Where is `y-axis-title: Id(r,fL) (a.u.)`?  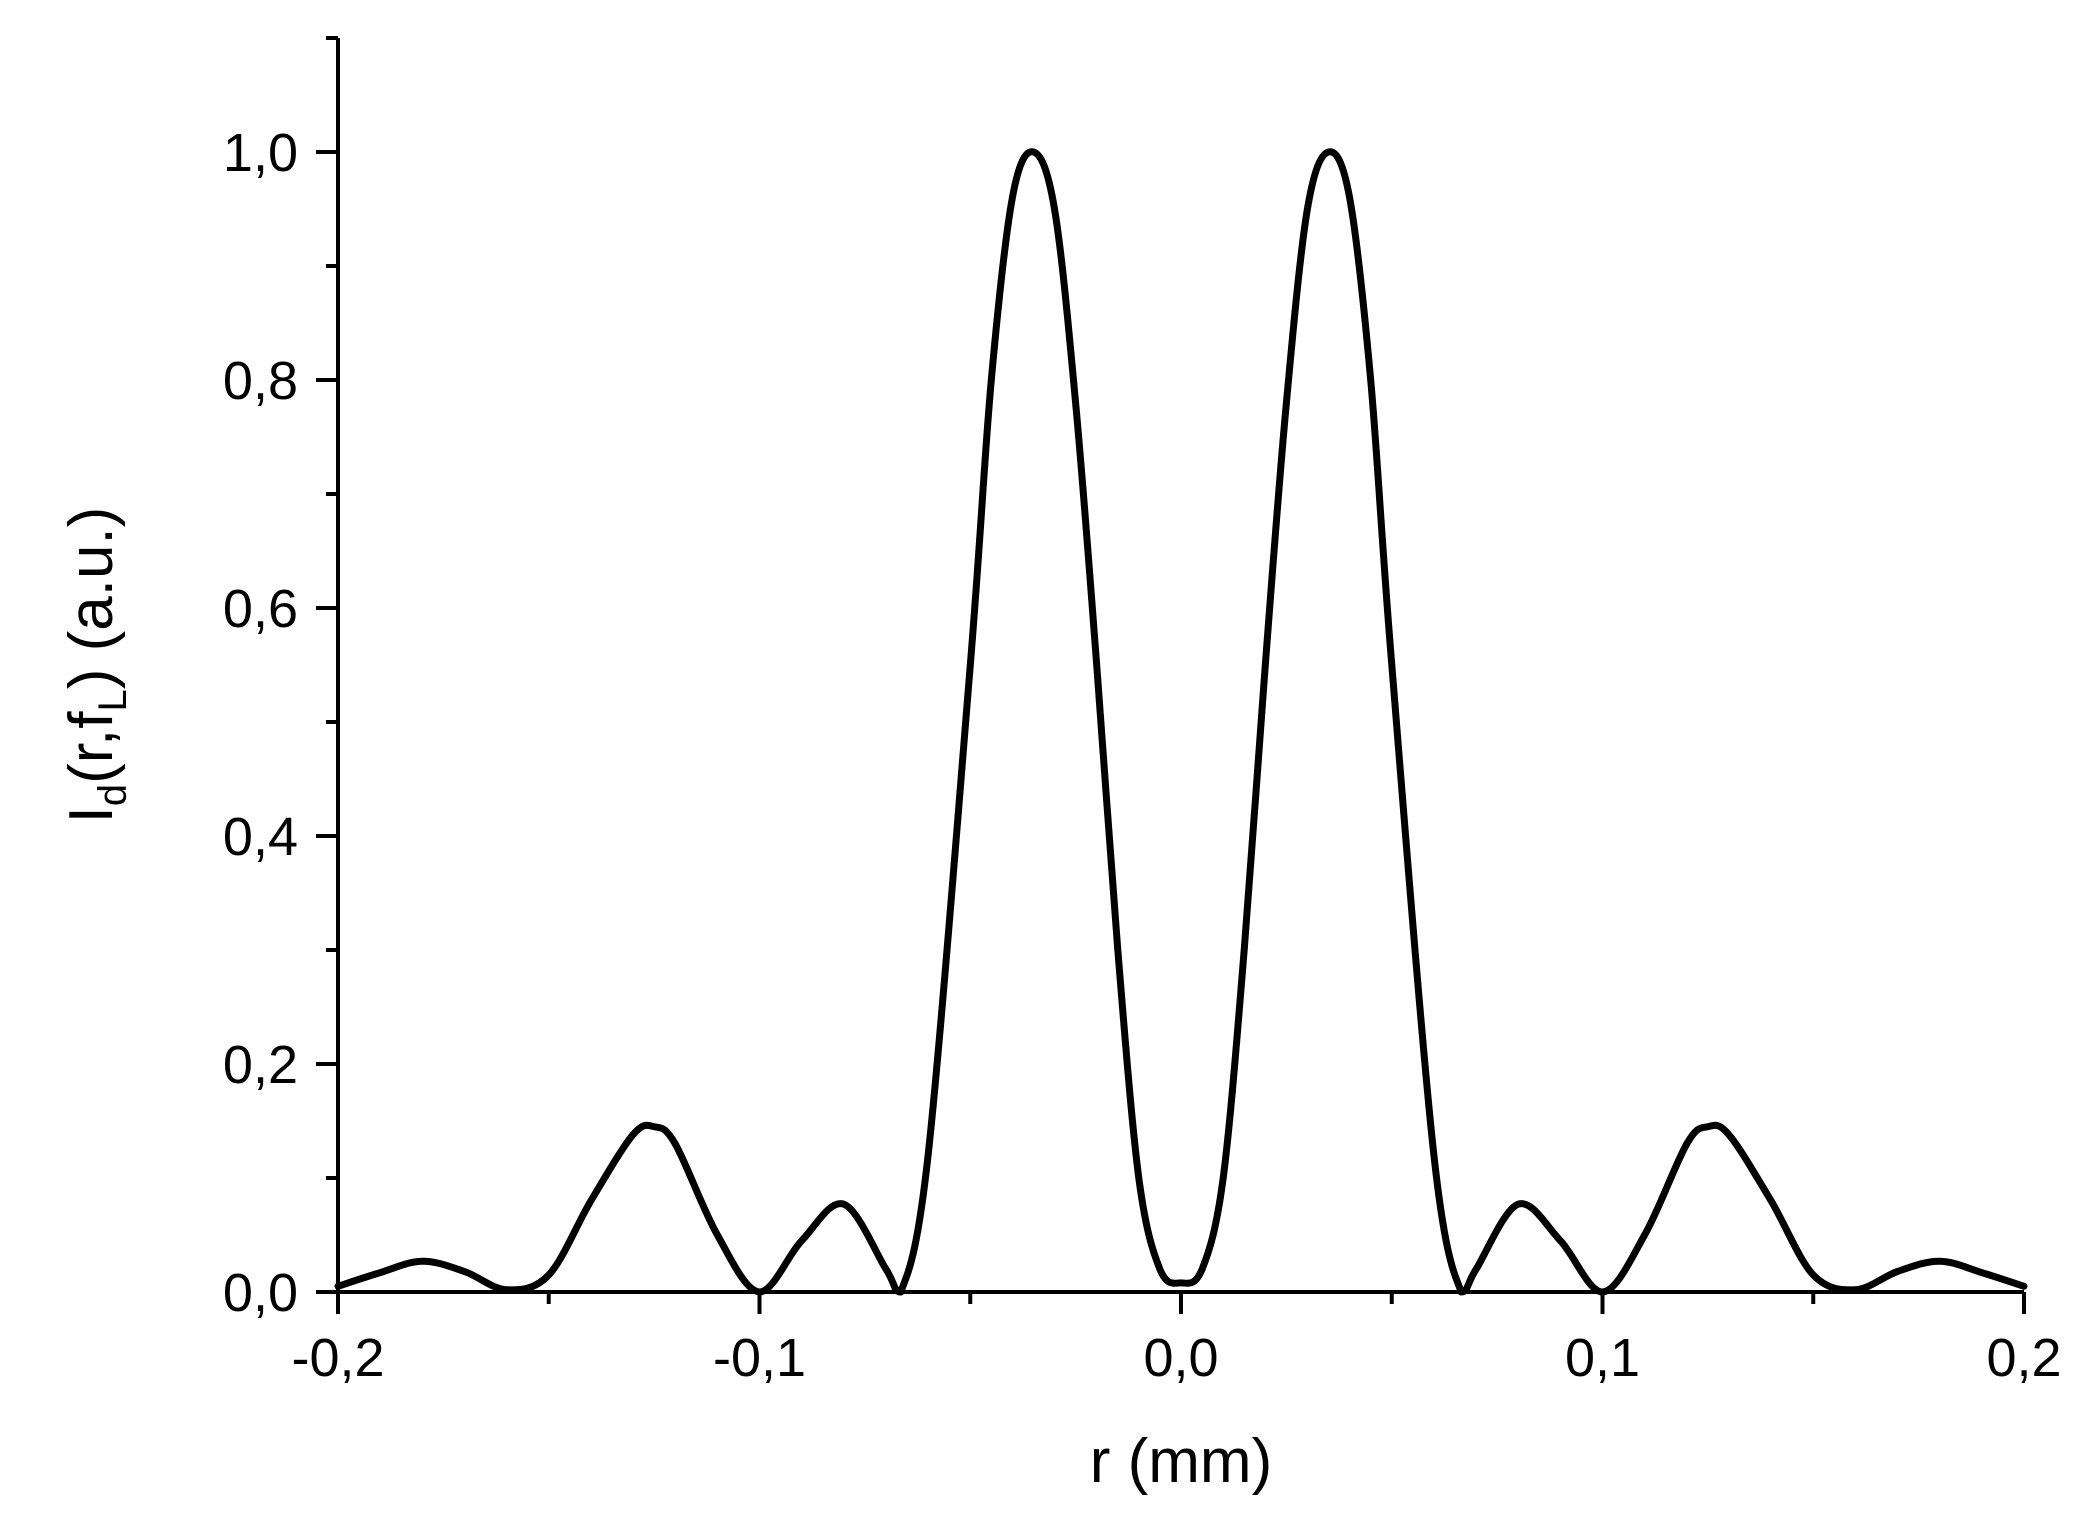 y-axis-title: Id(r,fL) (a.u.) is located at coordinates (96, 665).